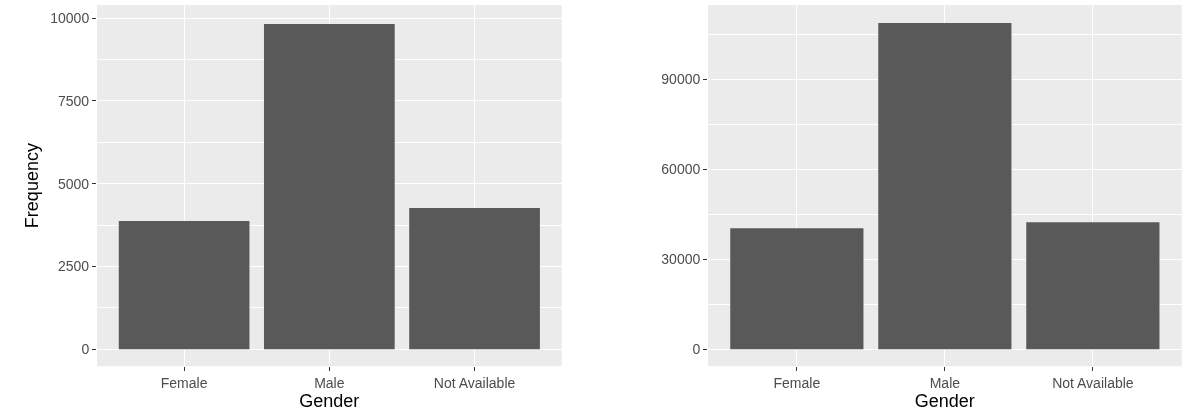 The width and height of the screenshot is (1190, 419). What do you see at coordinates (681, 259) in the screenshot?
I see `y-tick-label: 30000` at bounding box center [681, 259].